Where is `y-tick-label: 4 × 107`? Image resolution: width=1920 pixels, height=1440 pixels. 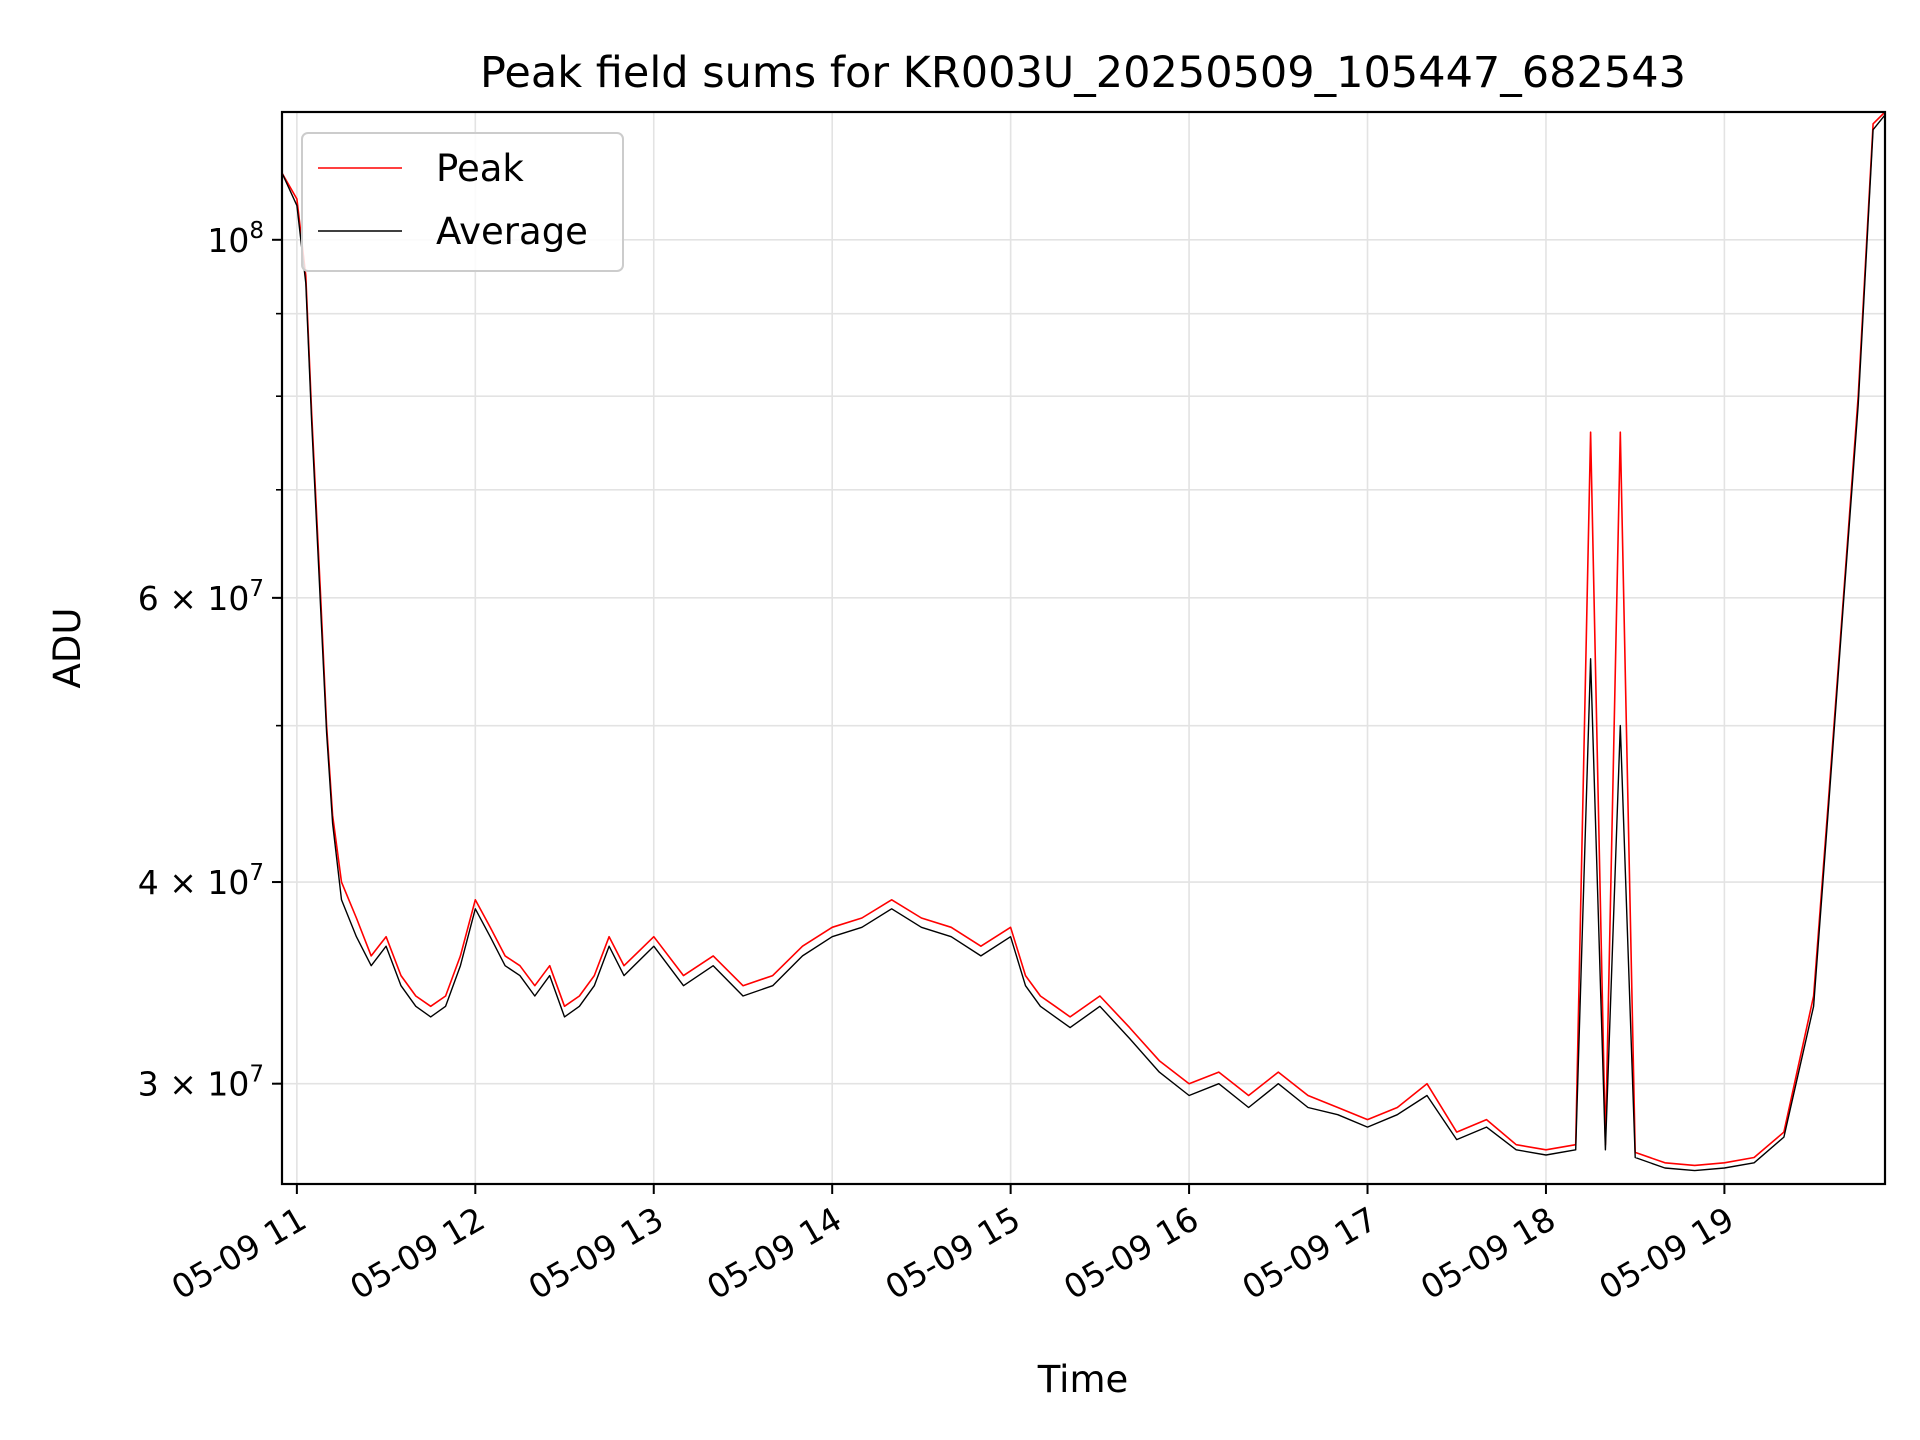
y-tick-label: 4 × 107 is located at coordinates (201, 881).